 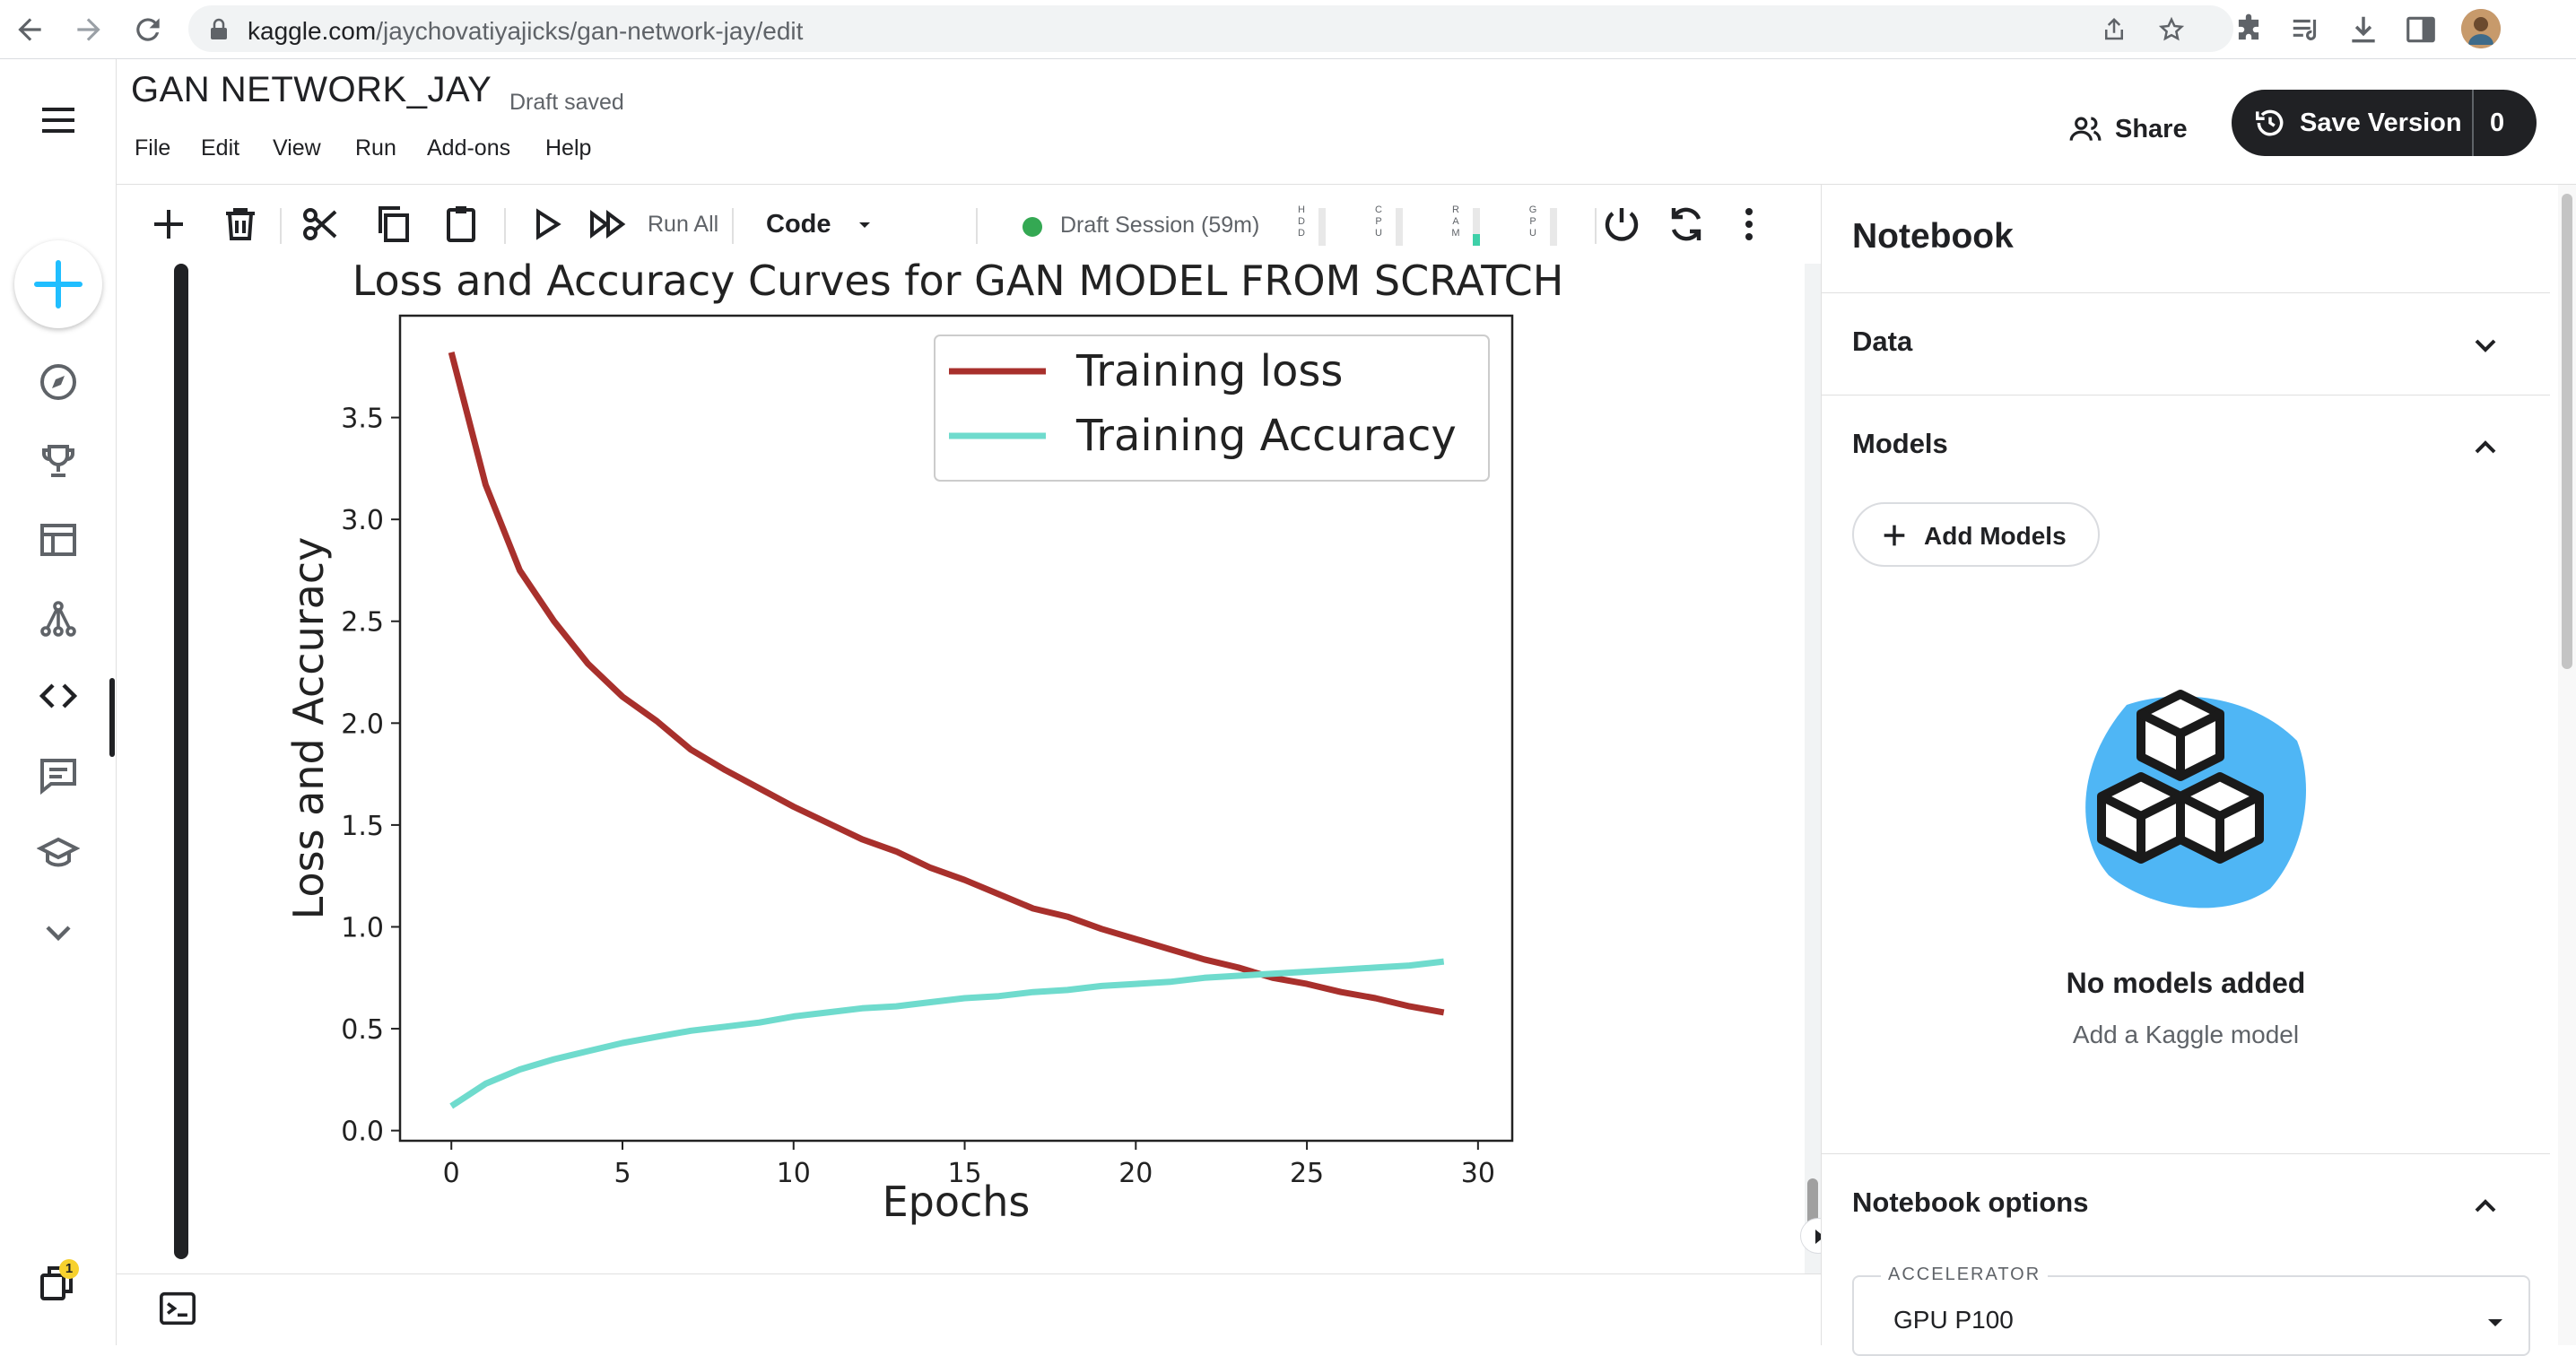 What do you see at coordinates (1965, 1275) in the screenshot?
I see `accelerator-label: ACCELERATOR` at bounding box center [1965, 1275].